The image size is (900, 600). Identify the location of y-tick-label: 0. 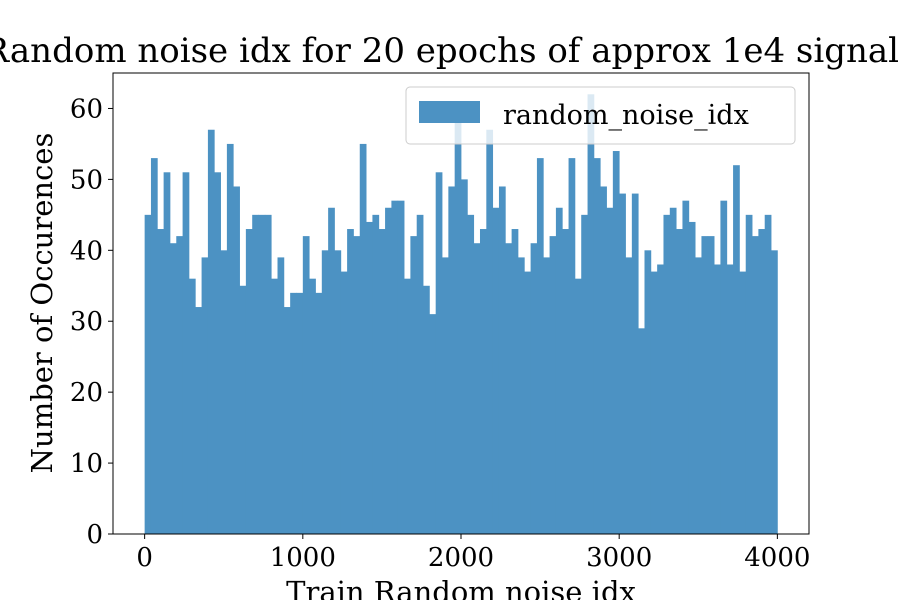
(94, 535).